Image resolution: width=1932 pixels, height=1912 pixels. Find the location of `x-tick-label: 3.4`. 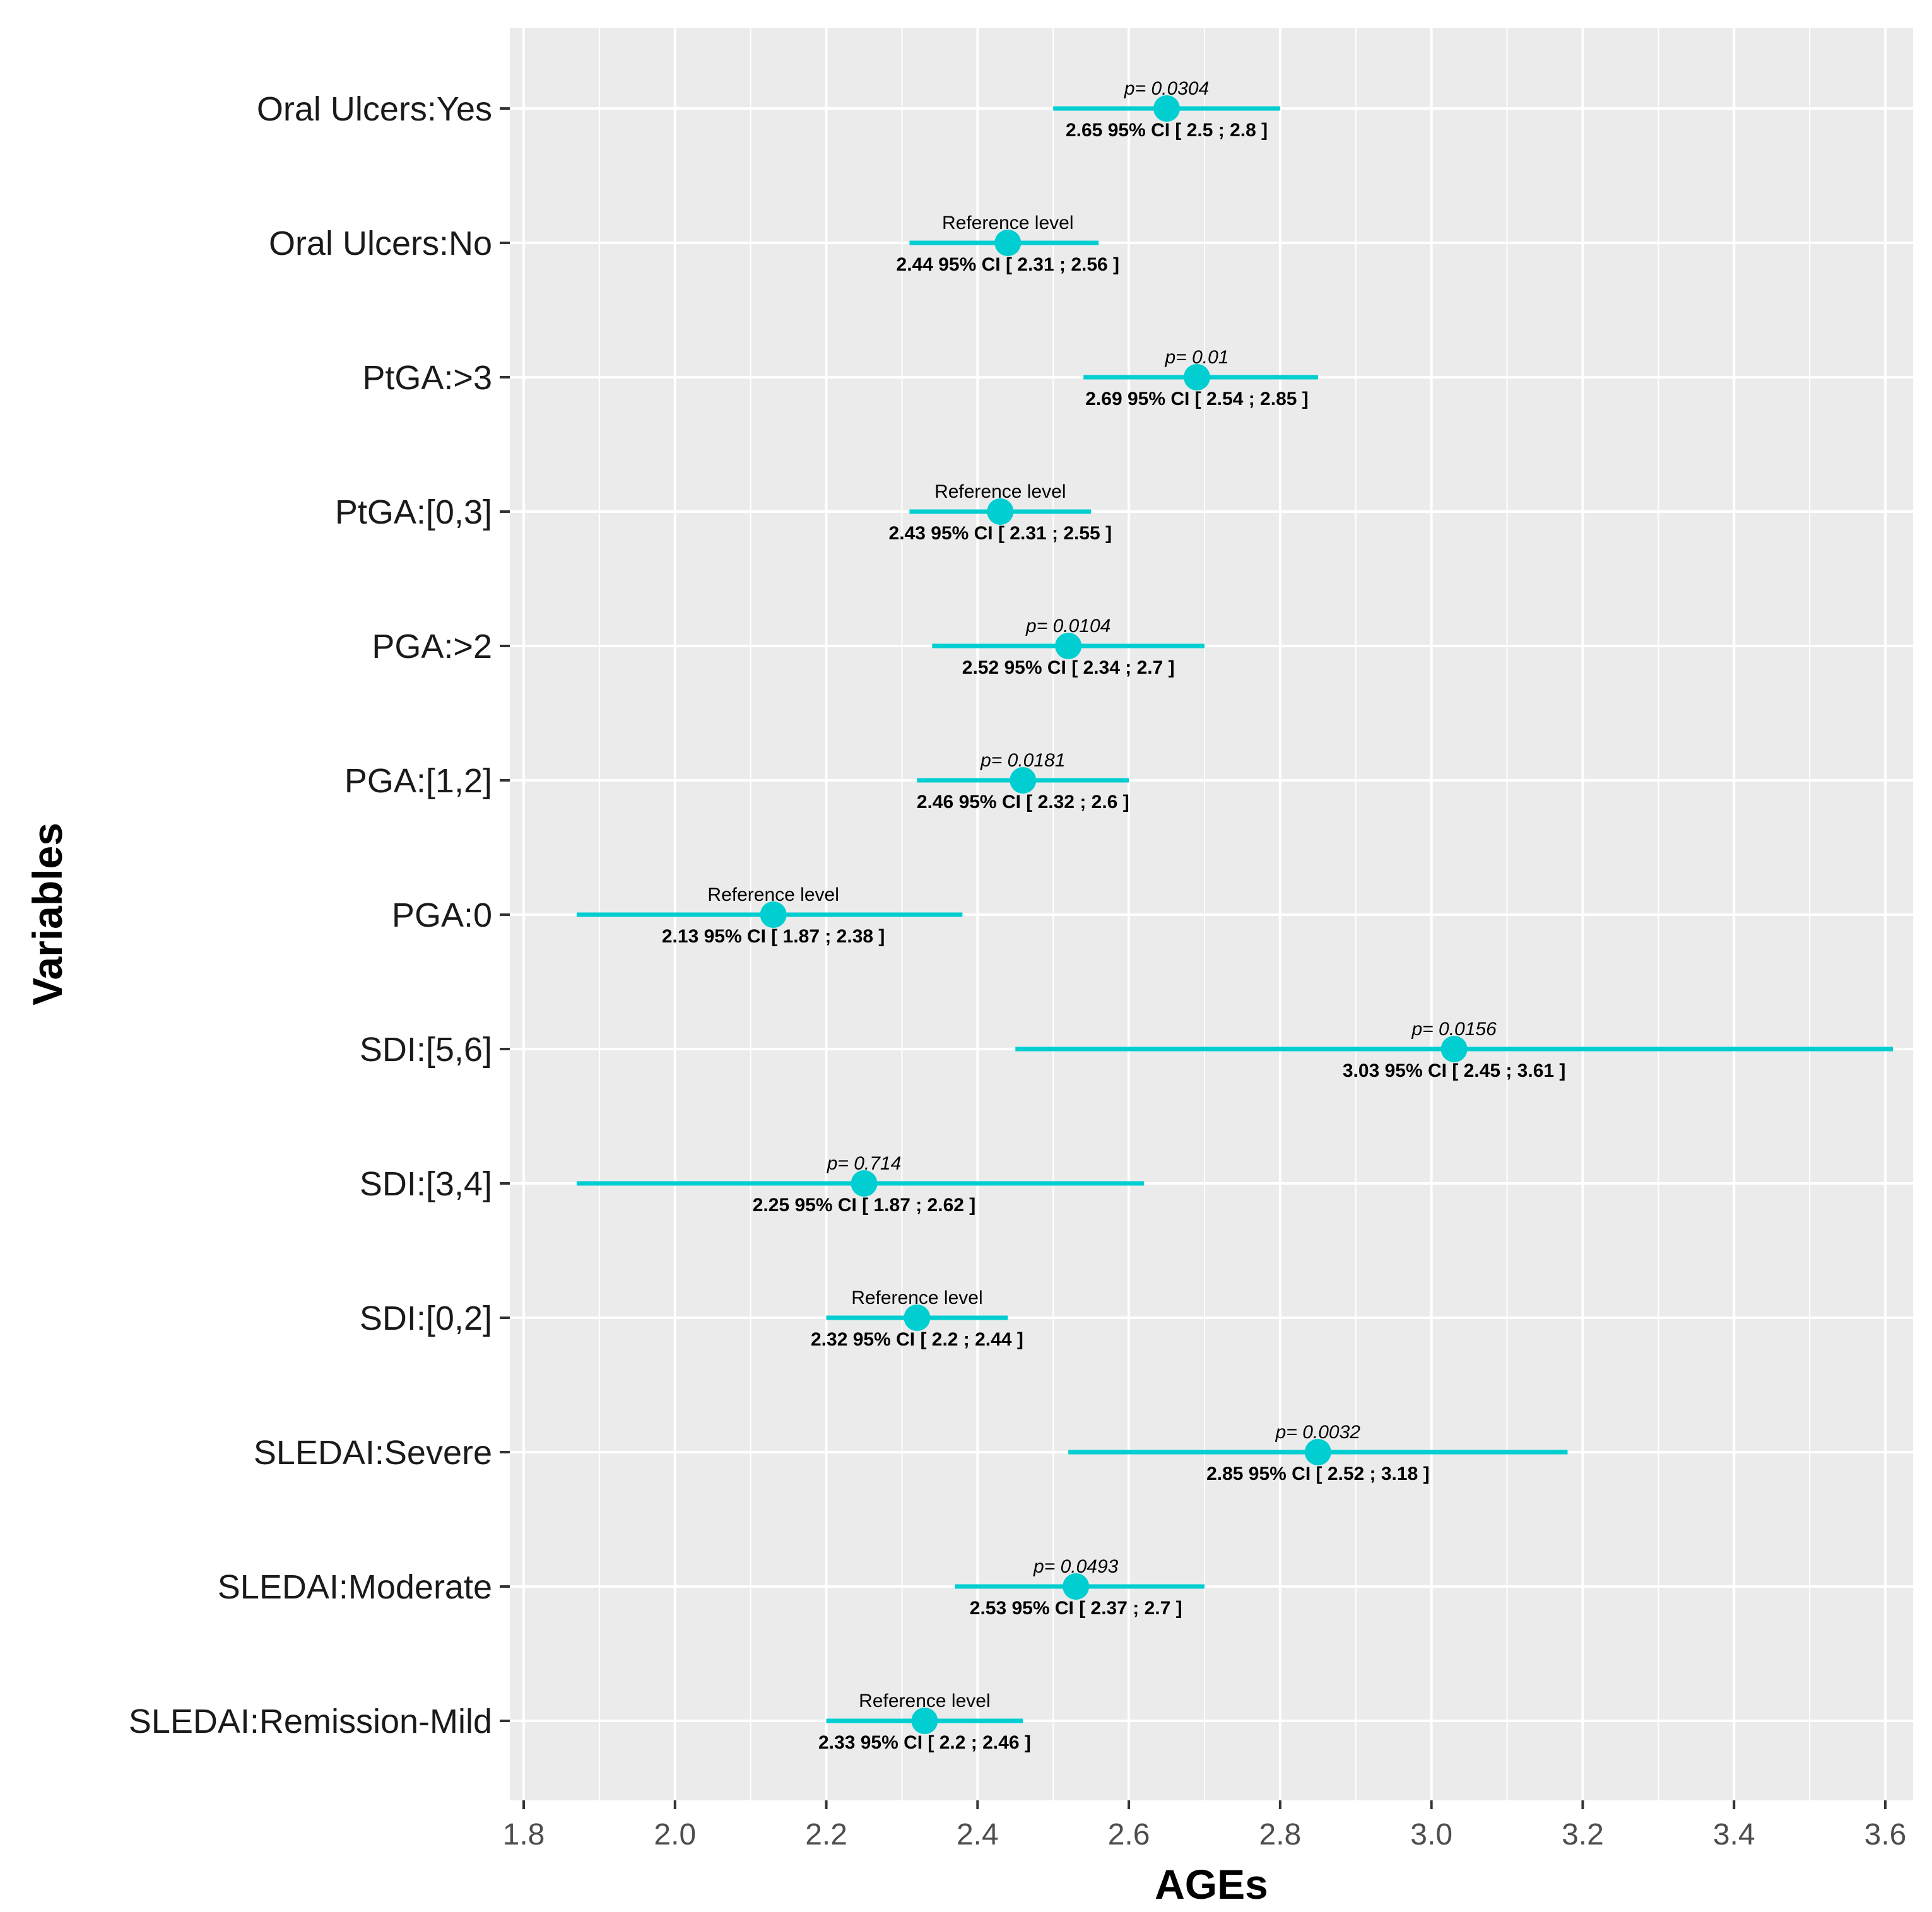

x-tick-label: 3.4 is located at coordinates (1734, 1834).